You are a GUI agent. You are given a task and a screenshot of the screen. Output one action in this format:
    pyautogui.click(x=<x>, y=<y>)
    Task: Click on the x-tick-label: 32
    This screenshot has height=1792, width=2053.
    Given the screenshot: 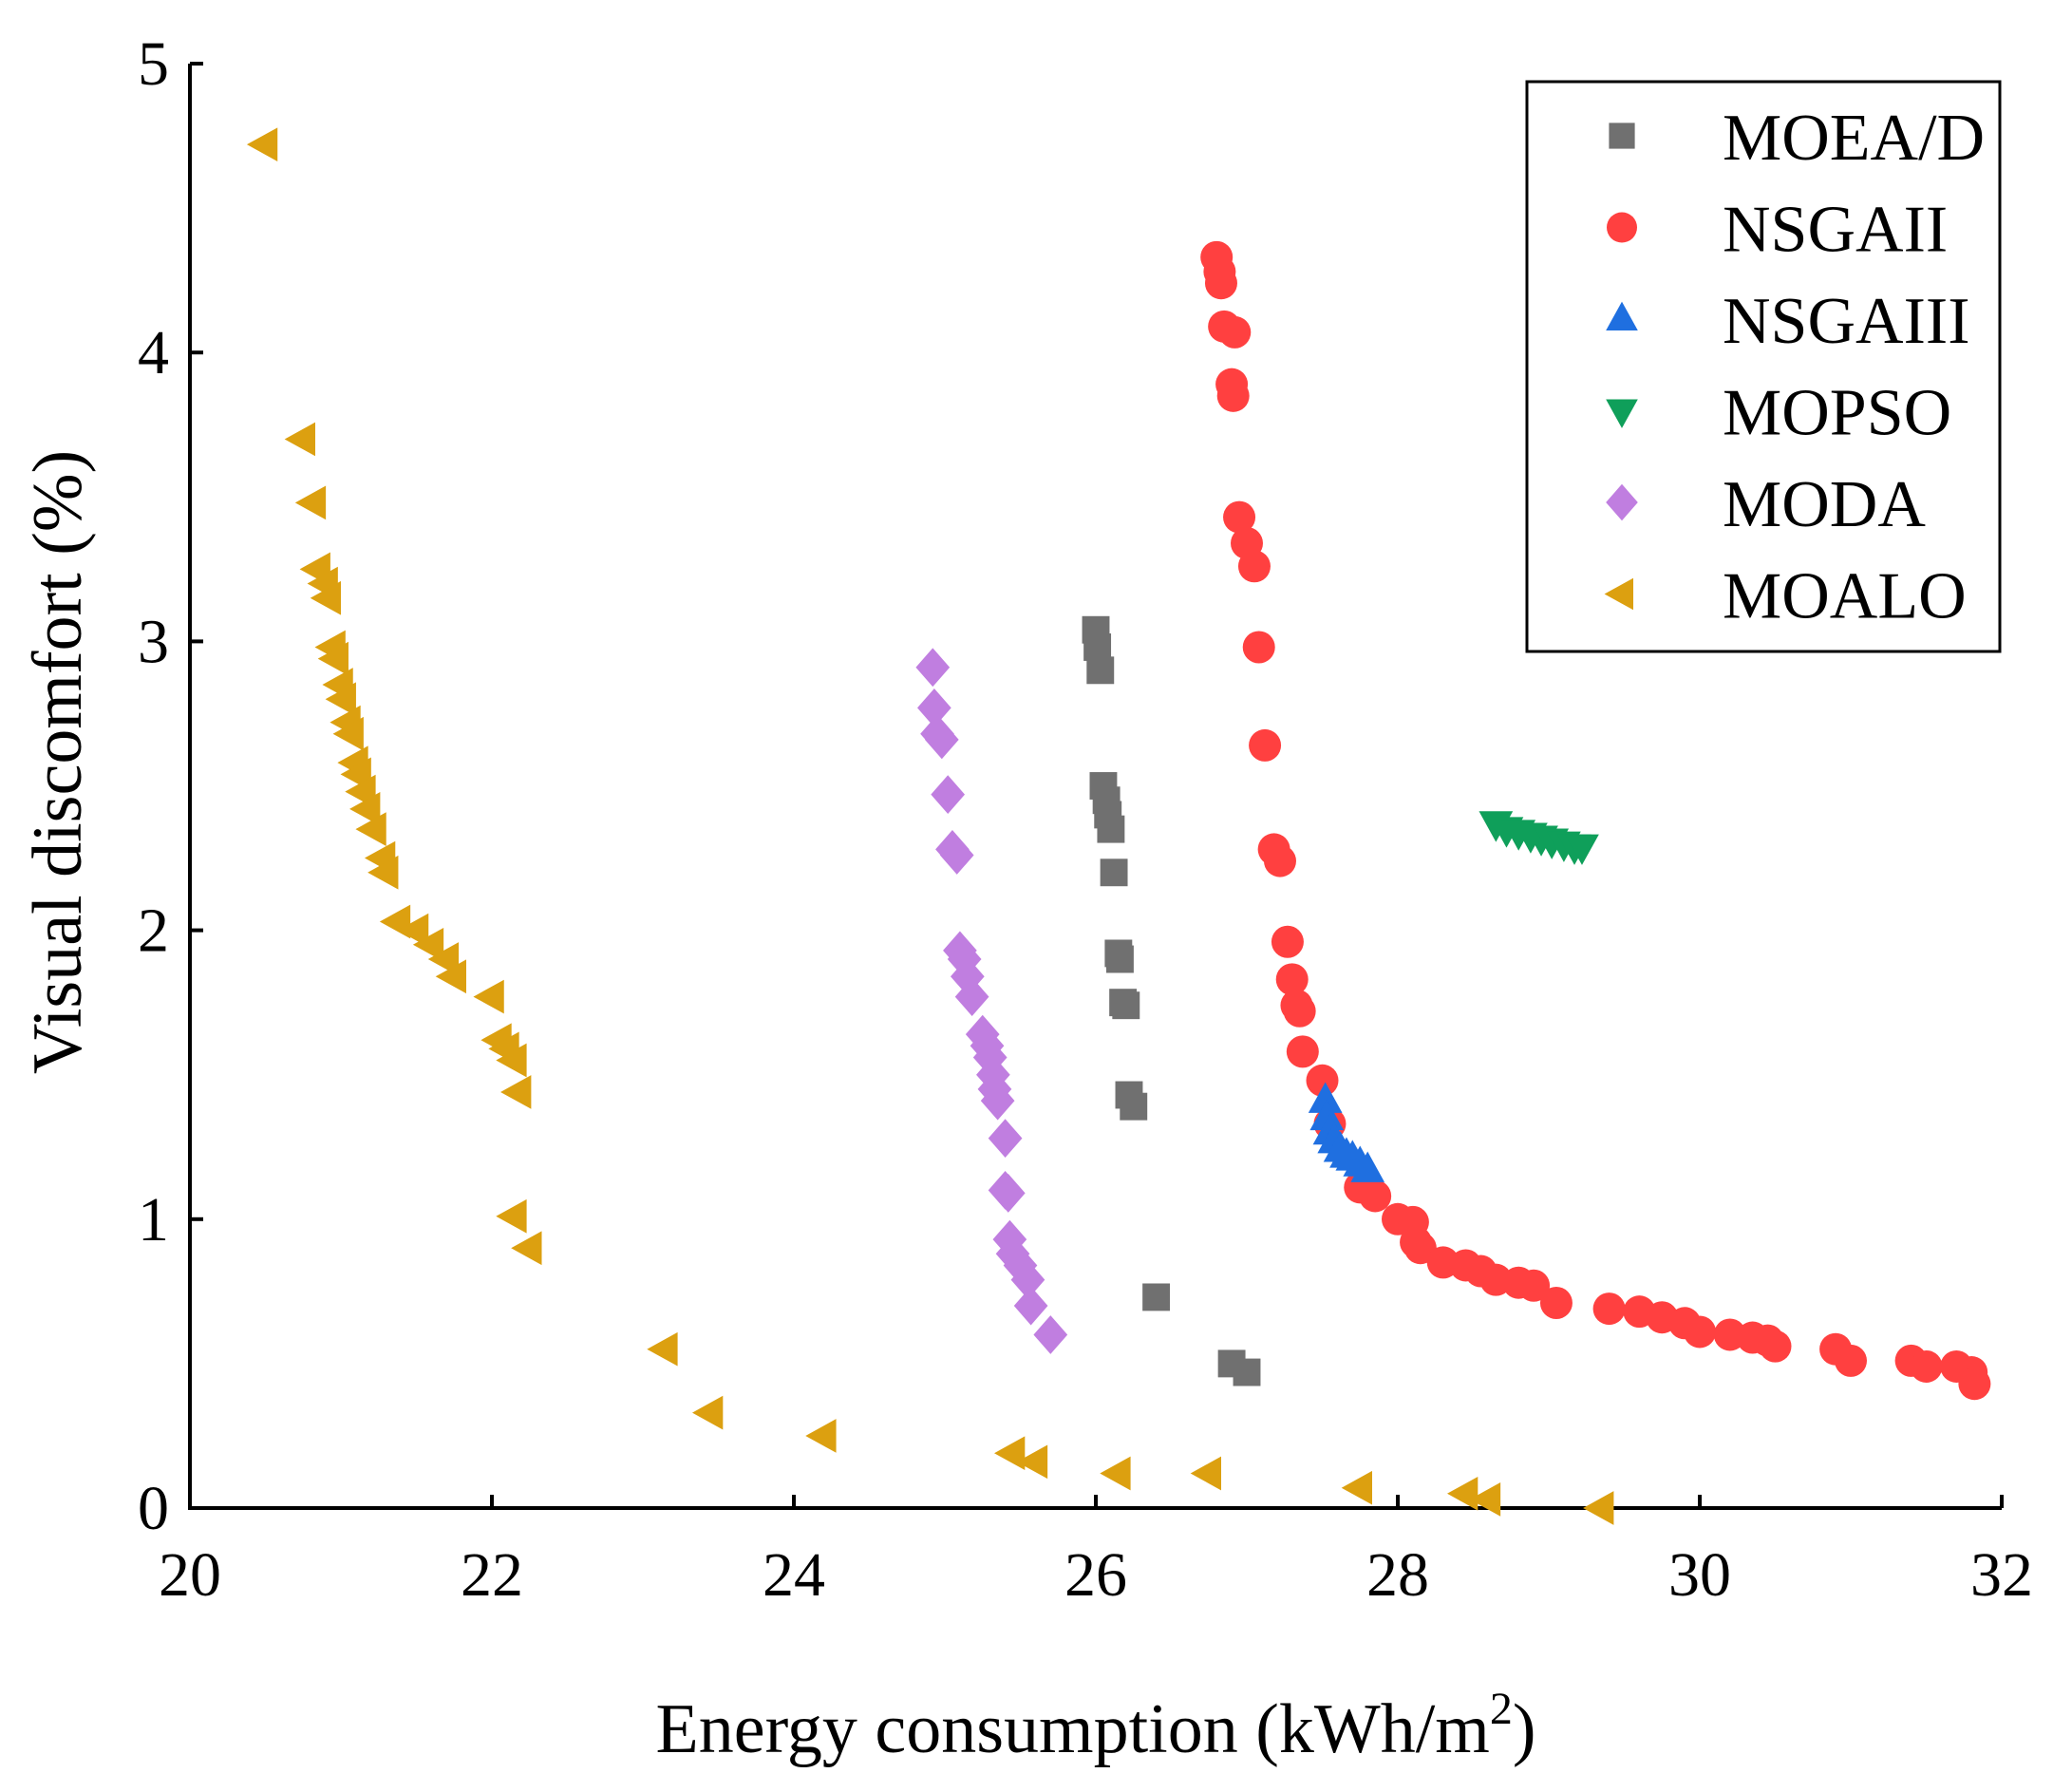 What is the action you would take?
    pyautogui.click(x=2001, y=1575)
    